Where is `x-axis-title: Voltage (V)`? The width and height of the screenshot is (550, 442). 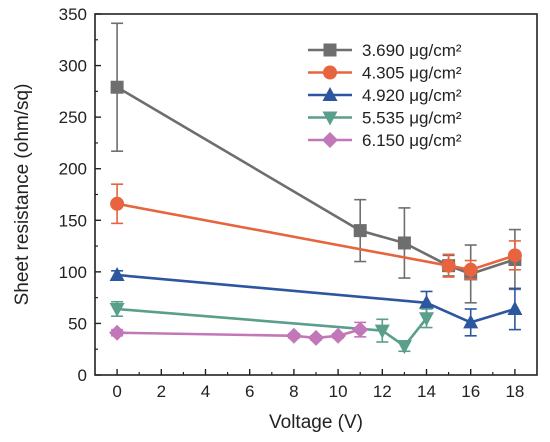 x-axis-title: Voltage (V) is located at coordinates (316, 422).